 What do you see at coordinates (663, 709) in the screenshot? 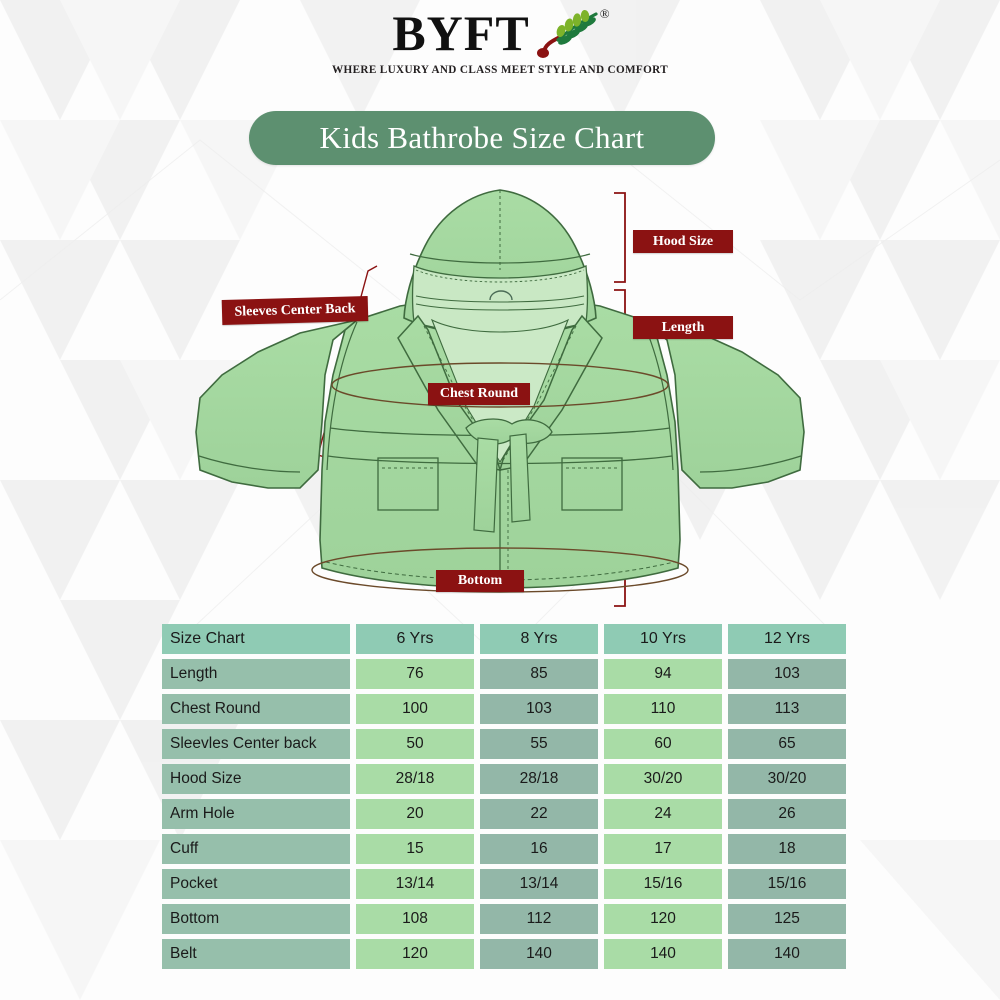
I see `table-cell: 110` at bounding box center [663, 709].